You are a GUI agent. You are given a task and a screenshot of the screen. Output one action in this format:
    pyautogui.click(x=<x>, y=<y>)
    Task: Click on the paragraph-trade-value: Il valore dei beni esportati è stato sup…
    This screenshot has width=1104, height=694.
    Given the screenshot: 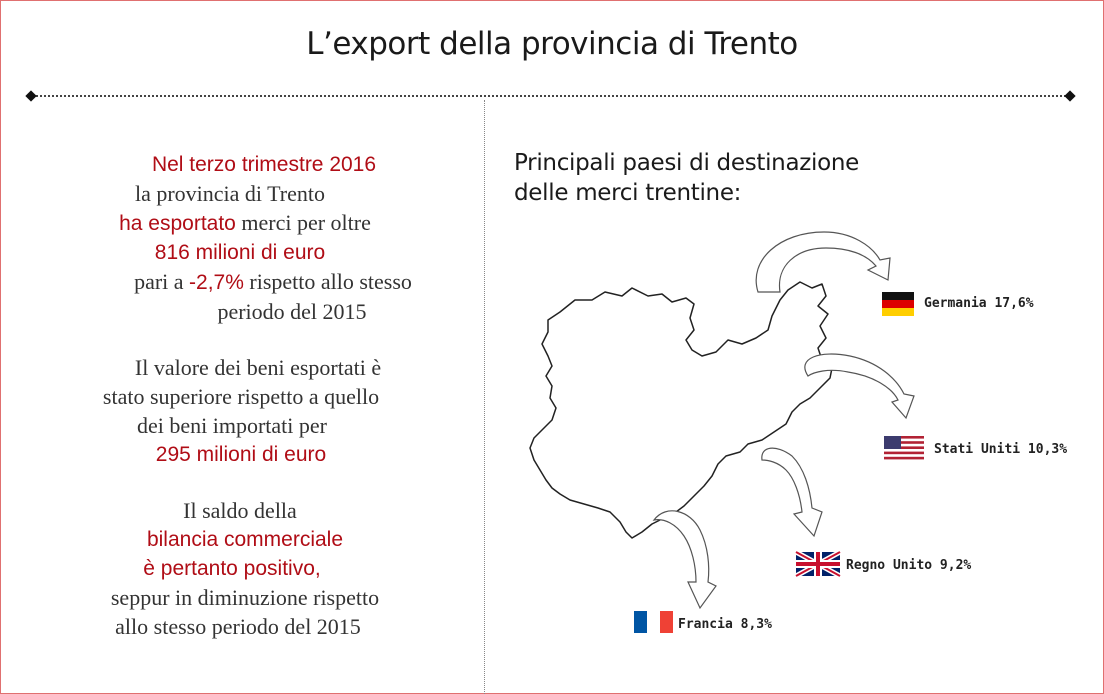 What is the action you would take?
    pyautogui.click(x=245, y=411)
    